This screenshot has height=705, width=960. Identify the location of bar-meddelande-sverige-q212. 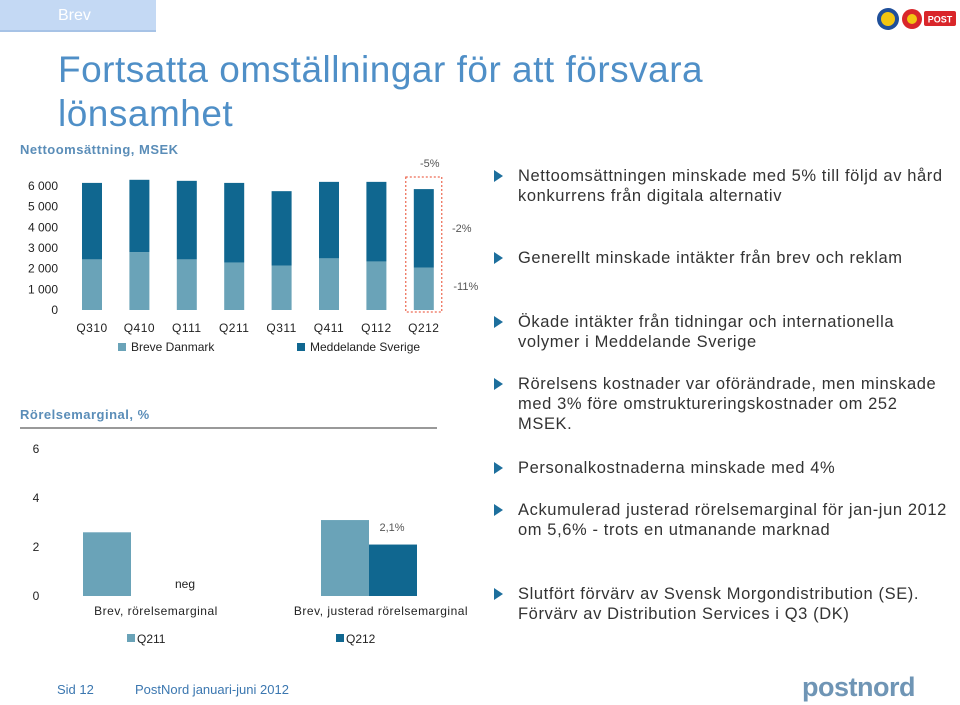
(423, 228).